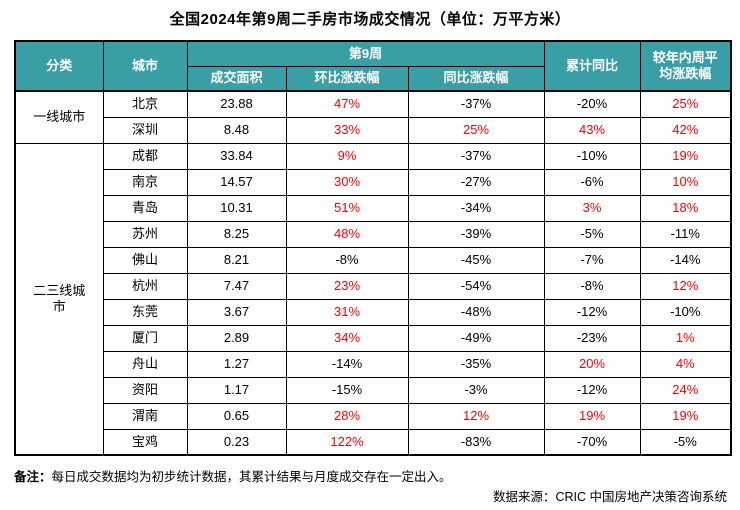  What do you see at coordinates (236, 182) in the screenshot?
I see `value-cell: 14.57` at bounding box center [236, 182].